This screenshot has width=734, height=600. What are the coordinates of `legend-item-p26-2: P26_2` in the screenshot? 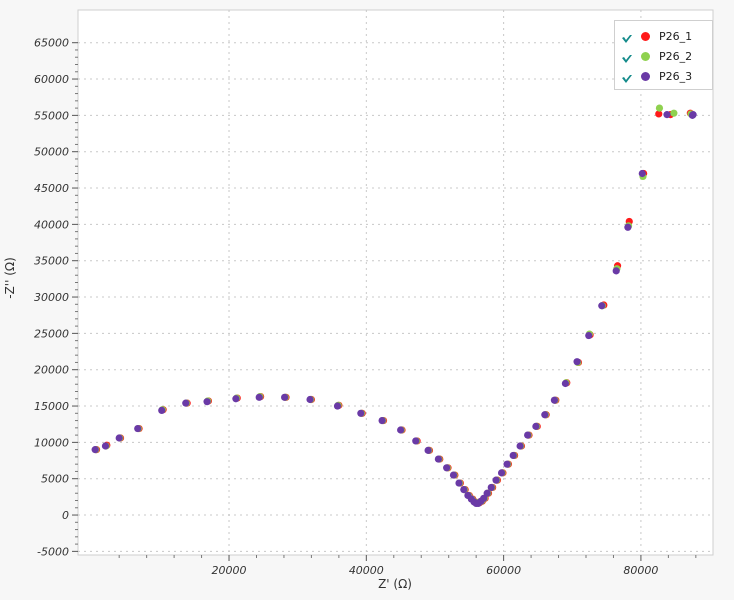 It's located at (656, 56).